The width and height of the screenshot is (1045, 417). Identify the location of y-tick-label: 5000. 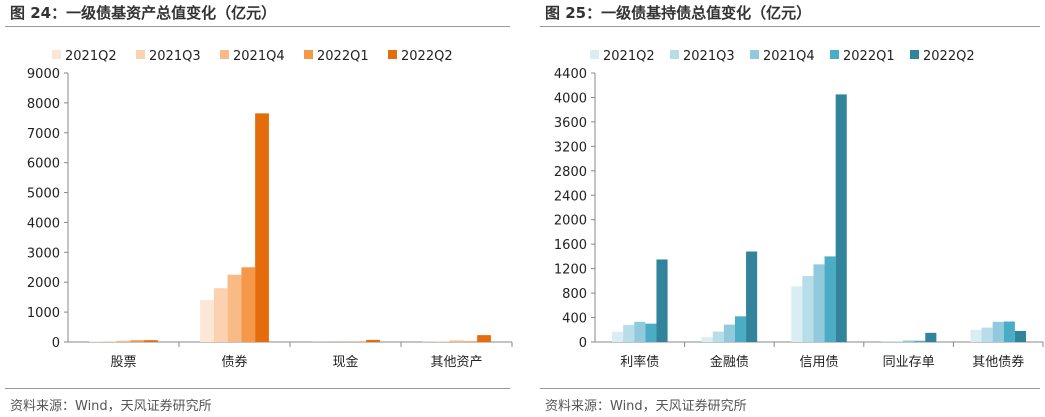
(43, 194).